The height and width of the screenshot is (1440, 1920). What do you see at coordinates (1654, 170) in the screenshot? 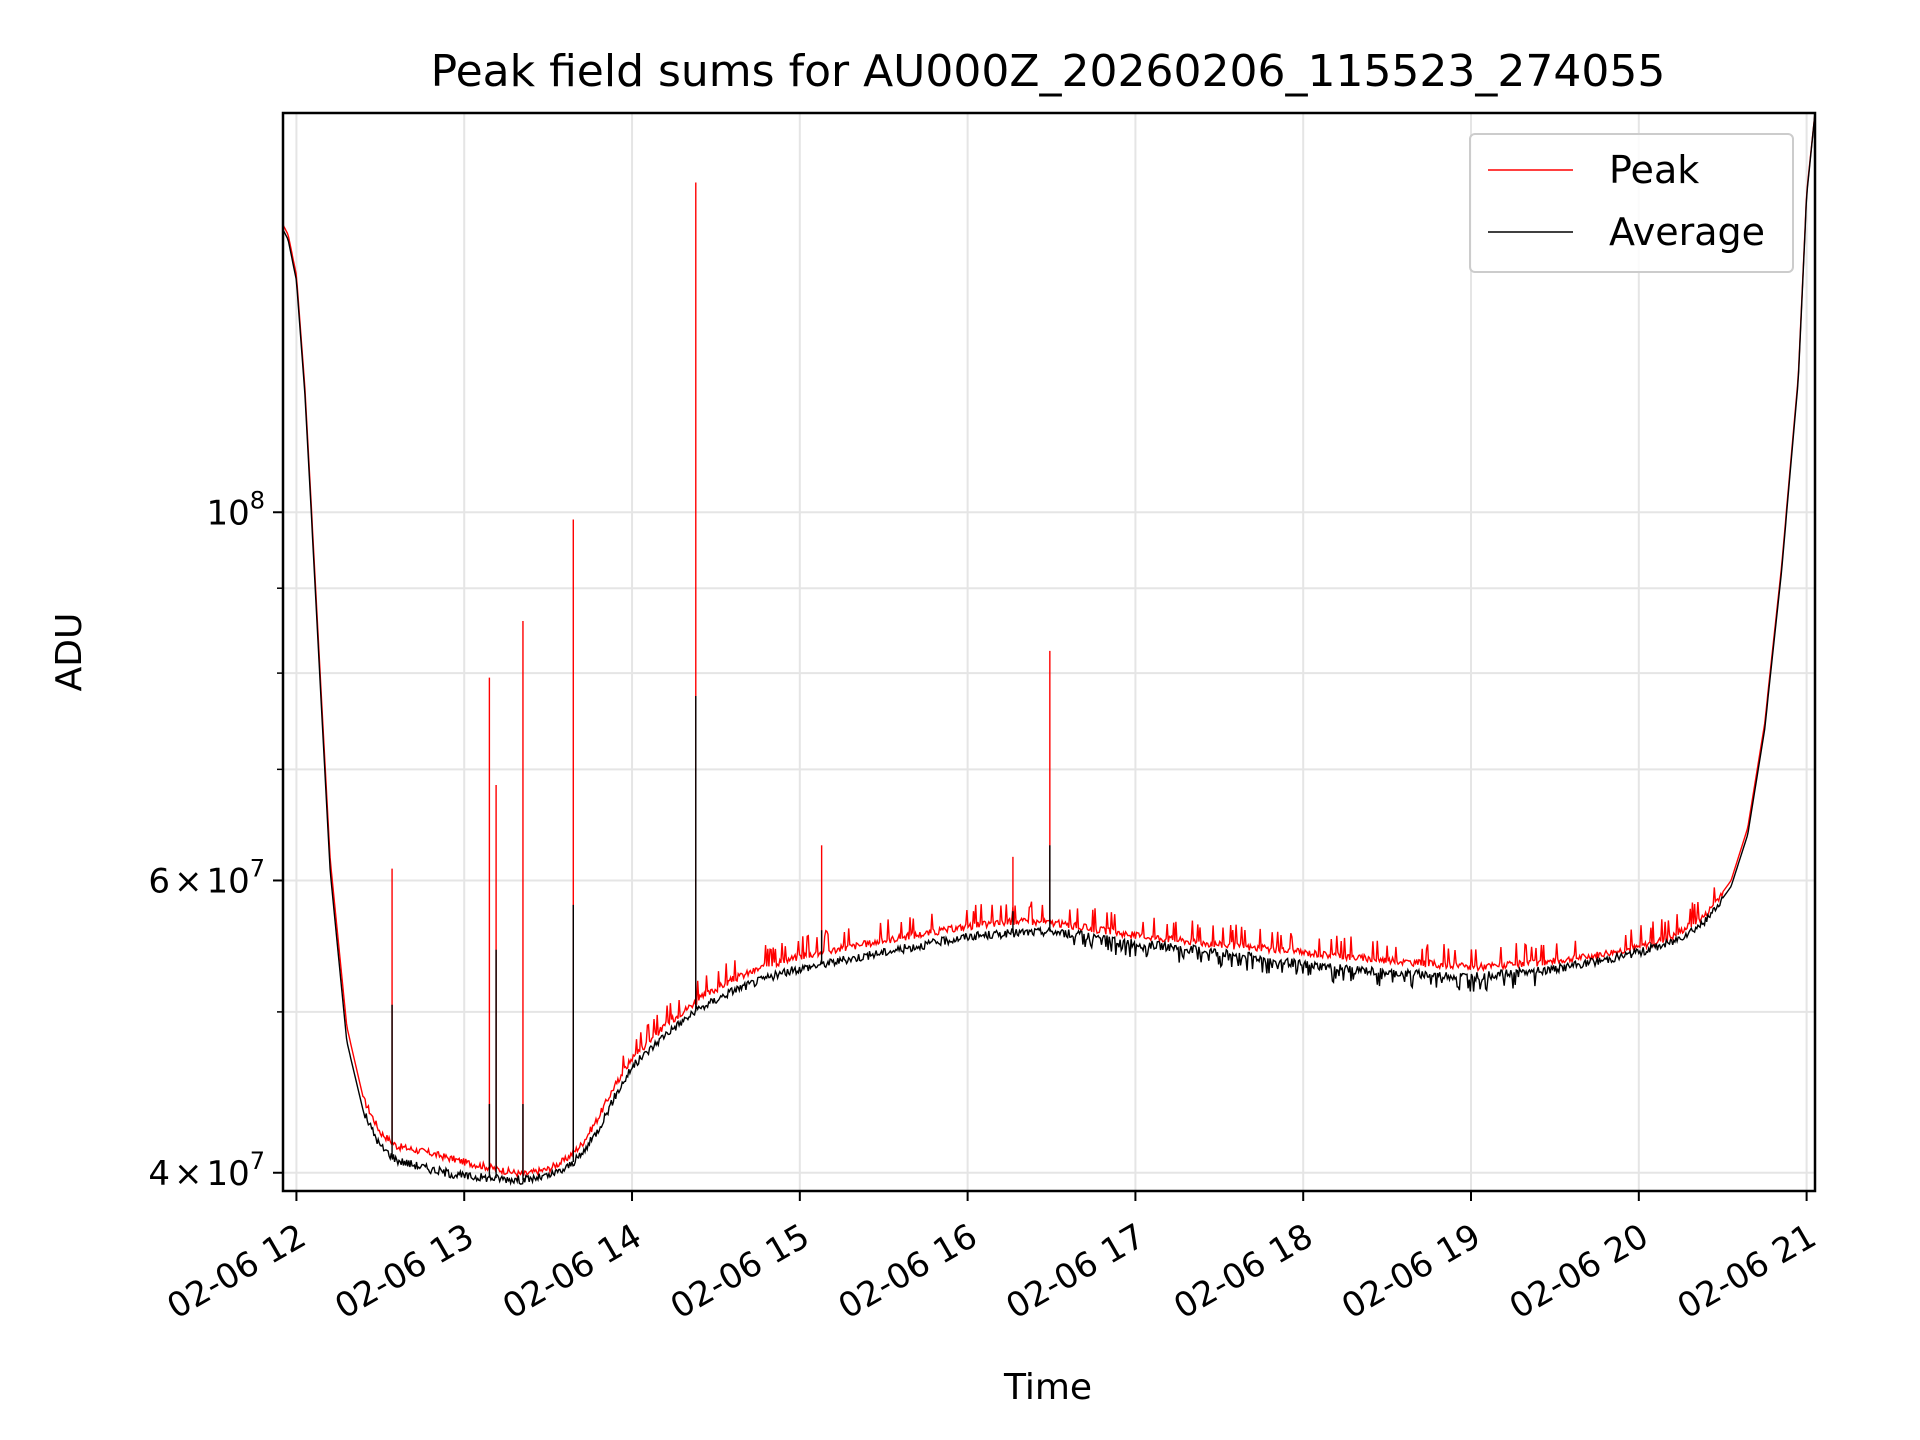
I see `legend-peak-label: Peak` at bounding box center [1654, 170].